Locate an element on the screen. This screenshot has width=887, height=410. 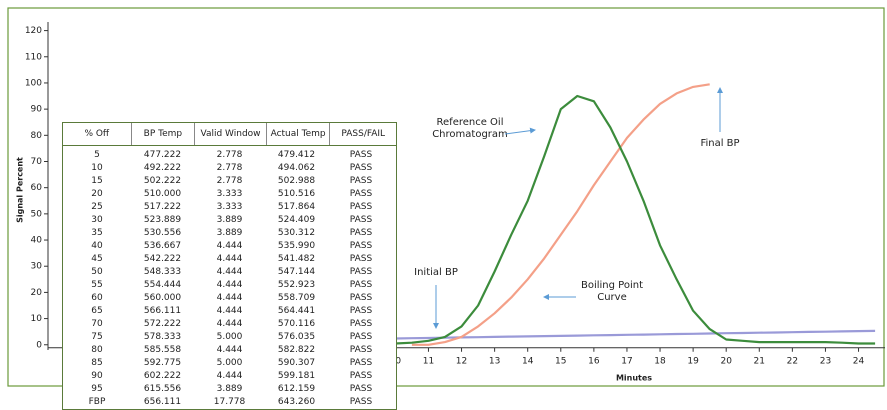
table-cell: 554.444 is located at coordinates (162, 285).